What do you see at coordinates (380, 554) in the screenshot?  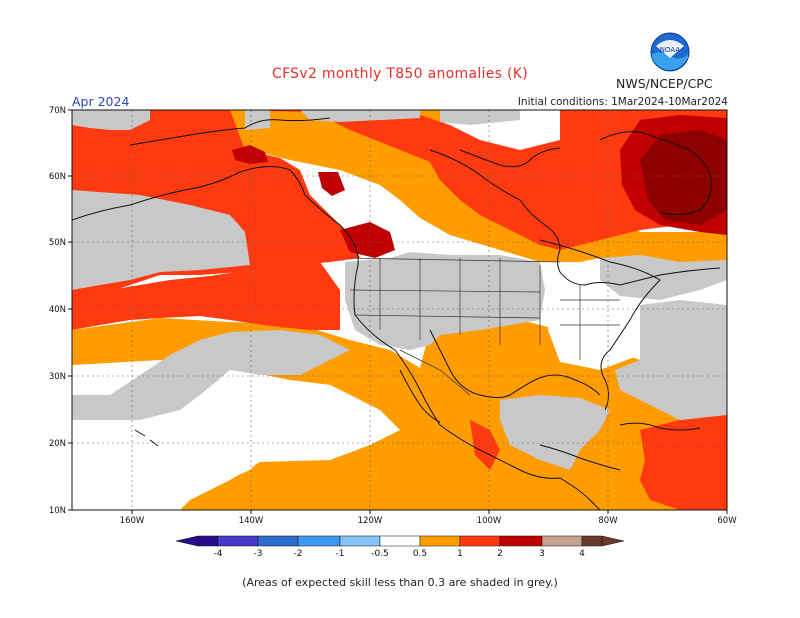 I see `legend-label: -0.5` at bounding box center [380, 554].